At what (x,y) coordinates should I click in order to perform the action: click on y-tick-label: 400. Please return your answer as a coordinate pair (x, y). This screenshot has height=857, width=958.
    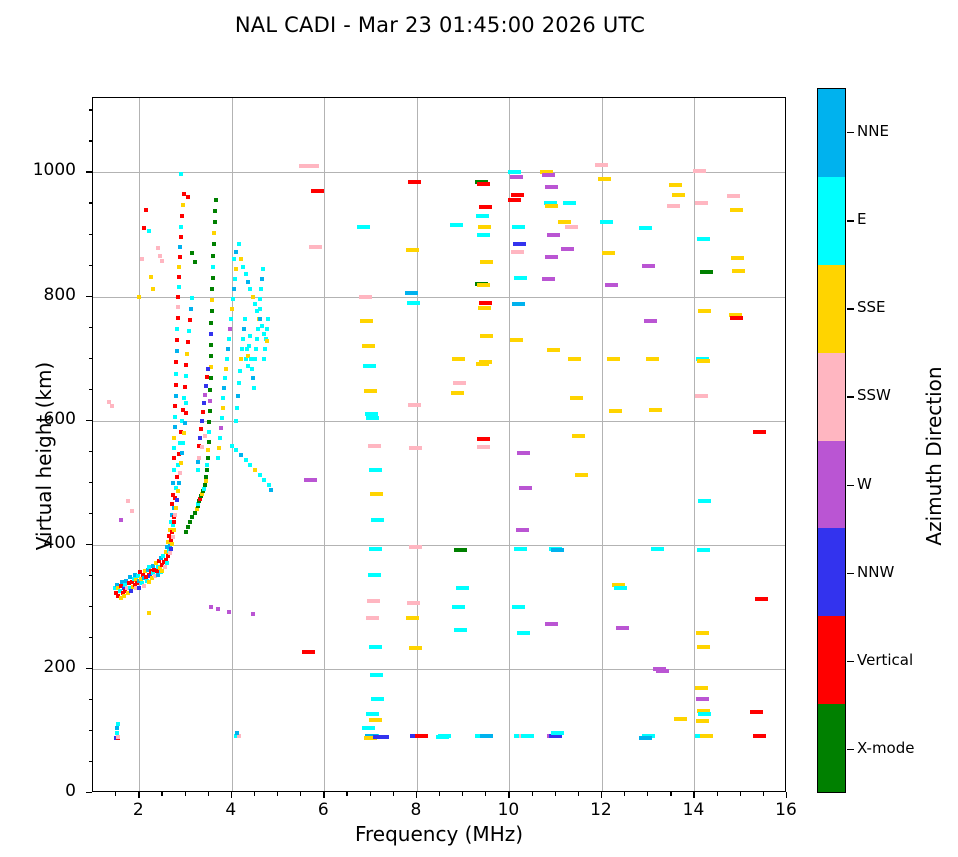
    Looking at the image, I should click on (59, 542).